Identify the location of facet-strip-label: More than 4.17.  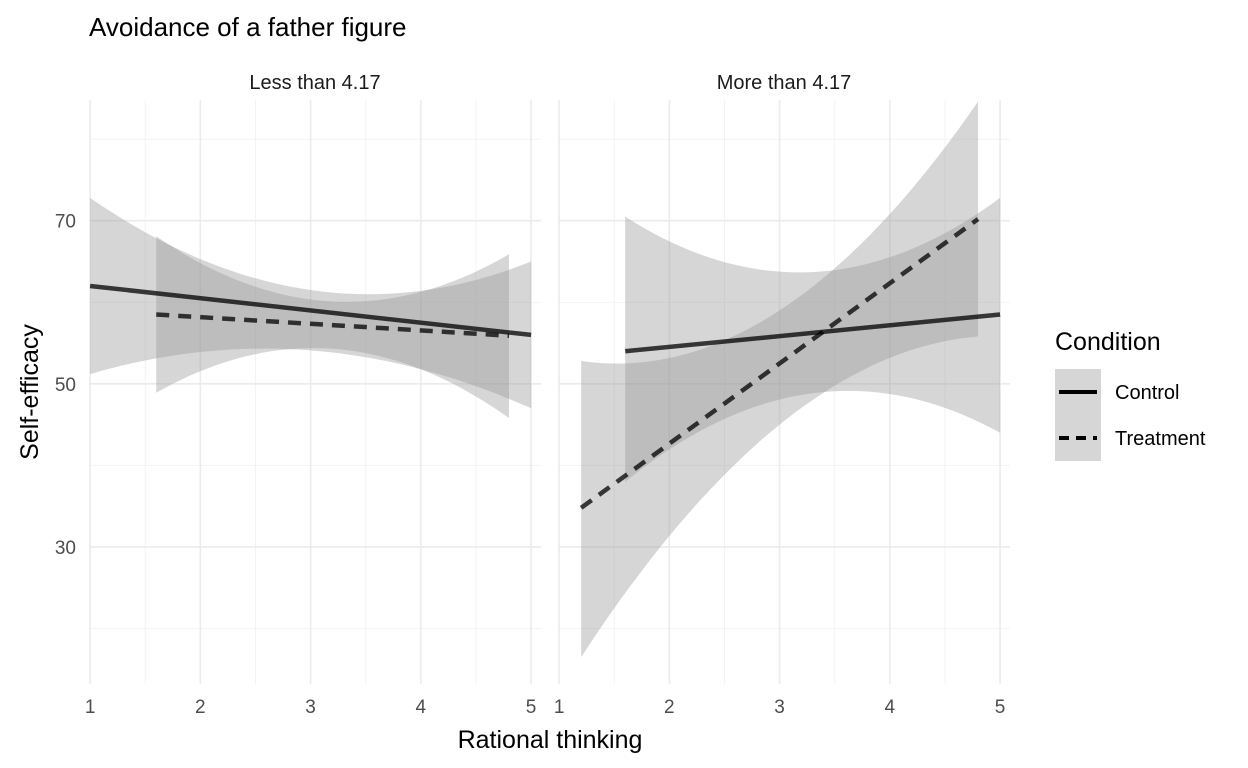
(784, 83).